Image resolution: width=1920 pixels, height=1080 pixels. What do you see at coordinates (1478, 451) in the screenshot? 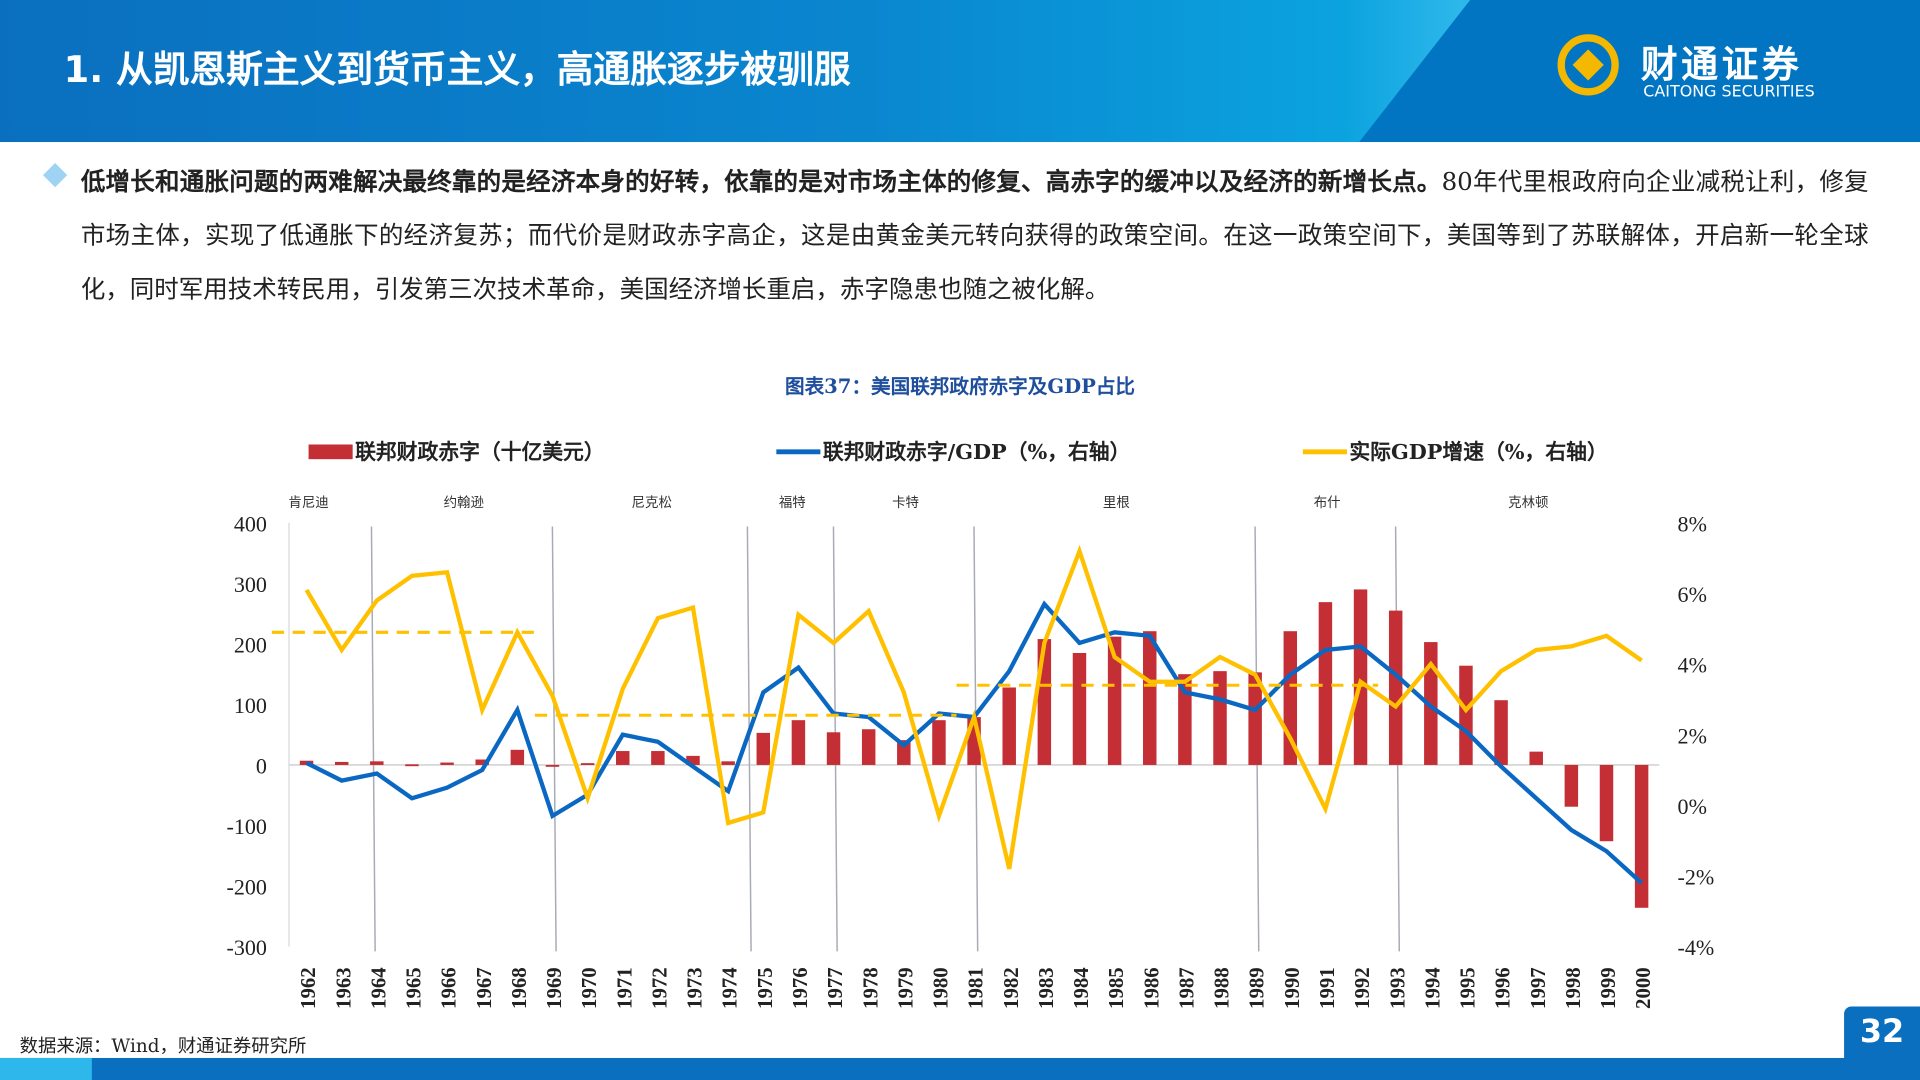
I see `legend-label: 实际GDP增速（%，右轴）` at bounding box center [1478, 451].